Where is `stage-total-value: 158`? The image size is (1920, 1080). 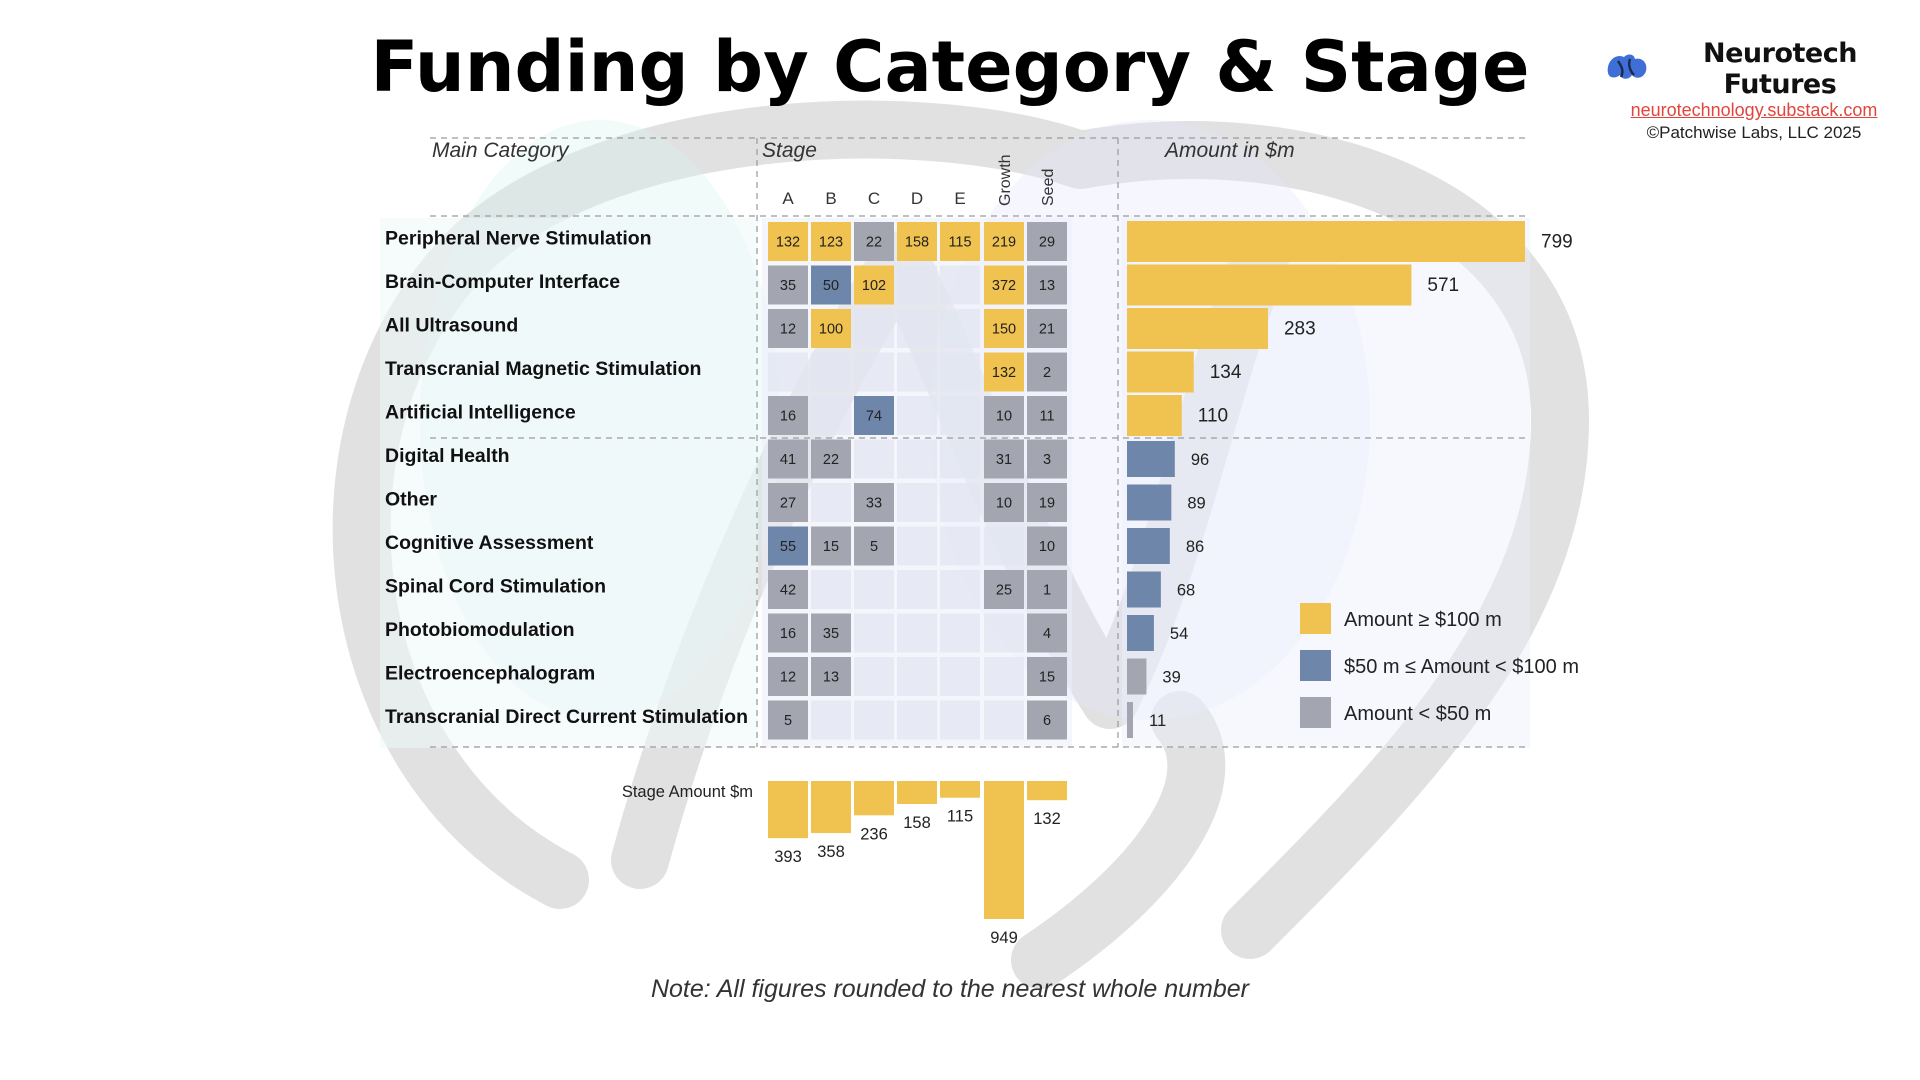
stage-total-value: 158 is located at coordinates (917, 823).